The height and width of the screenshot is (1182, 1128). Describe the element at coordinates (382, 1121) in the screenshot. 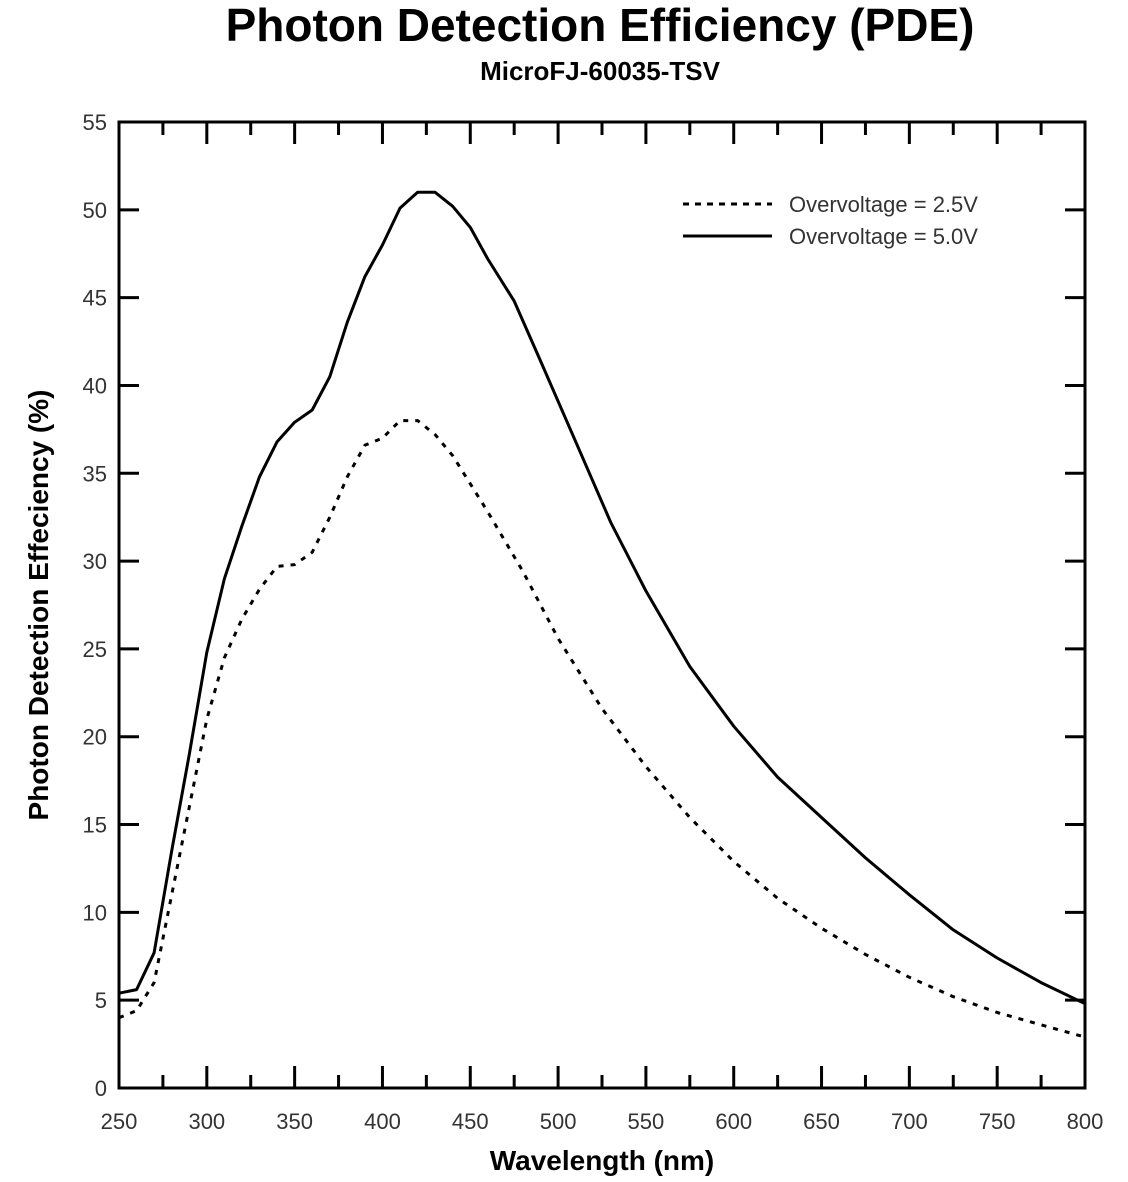

I see `x-tick-label: 400` at that location.